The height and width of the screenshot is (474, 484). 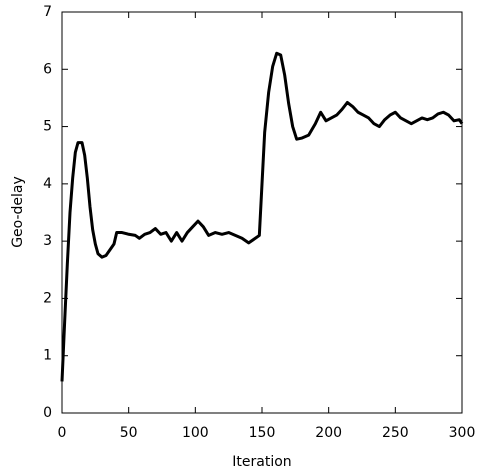 What do you see at coordinates (129, 433) in the screenshot?
I see `x-tick-label: 50` at bounding box center [129, 433].